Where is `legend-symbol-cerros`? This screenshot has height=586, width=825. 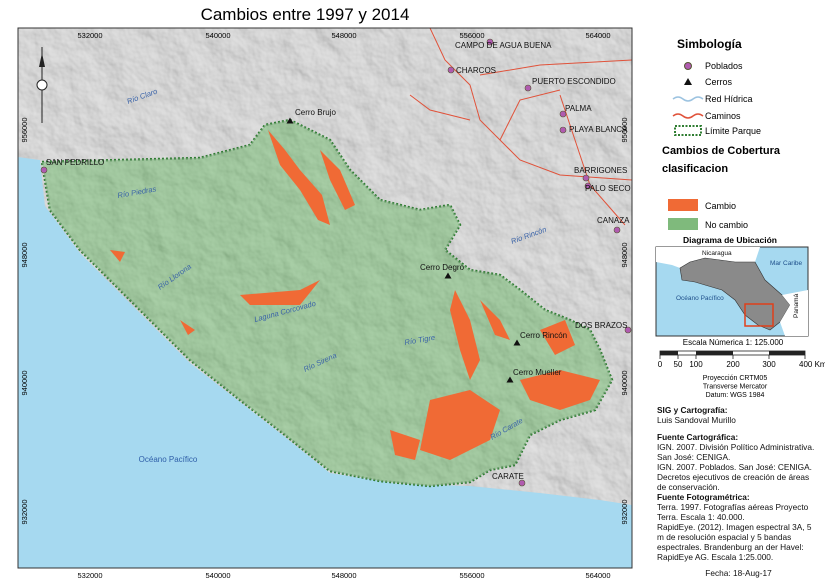
legend-symbol-cerros is located at coordinates (688, 81).